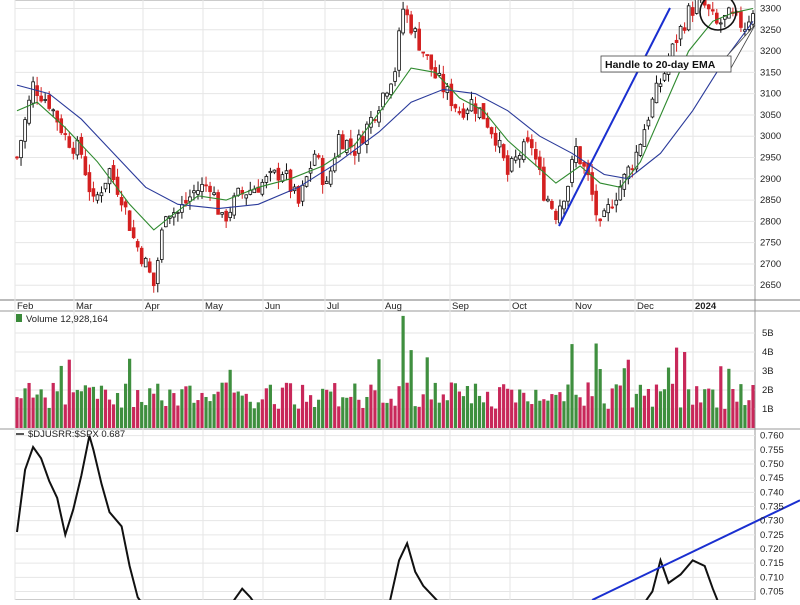  Describe the element at coordinates (770, 94) in the screenshot. I see `price-y-tick-label: 3100` at that location.